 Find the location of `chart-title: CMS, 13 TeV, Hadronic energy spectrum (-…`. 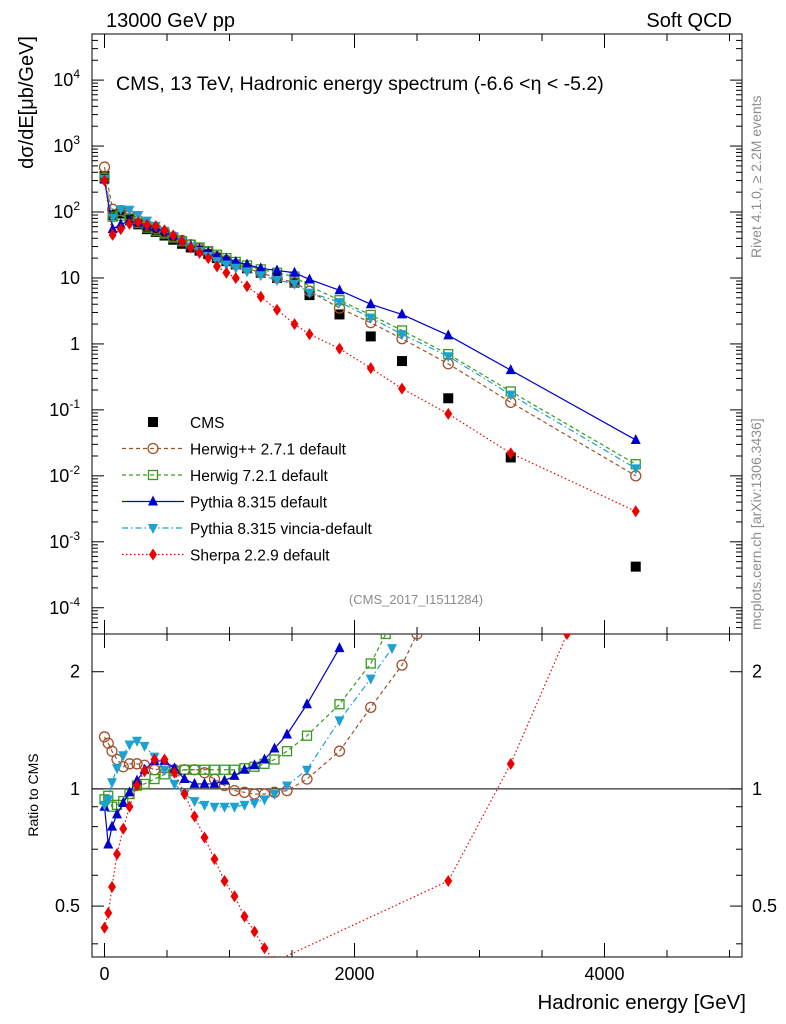

chart-title: CMS, 13 TeV, Hadronic energy spectrum (-… is located at coordinates (360, 84).